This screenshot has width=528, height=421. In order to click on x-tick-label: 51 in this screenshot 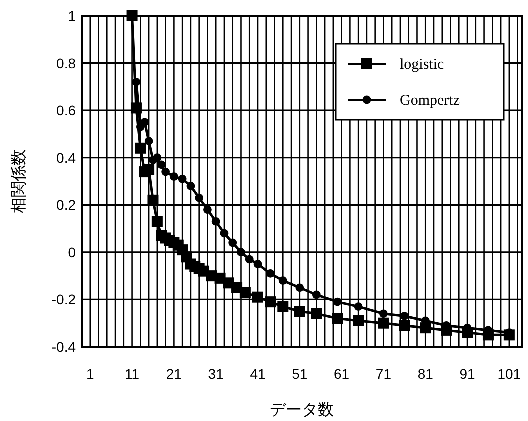, I will do `click(300, 374)`.